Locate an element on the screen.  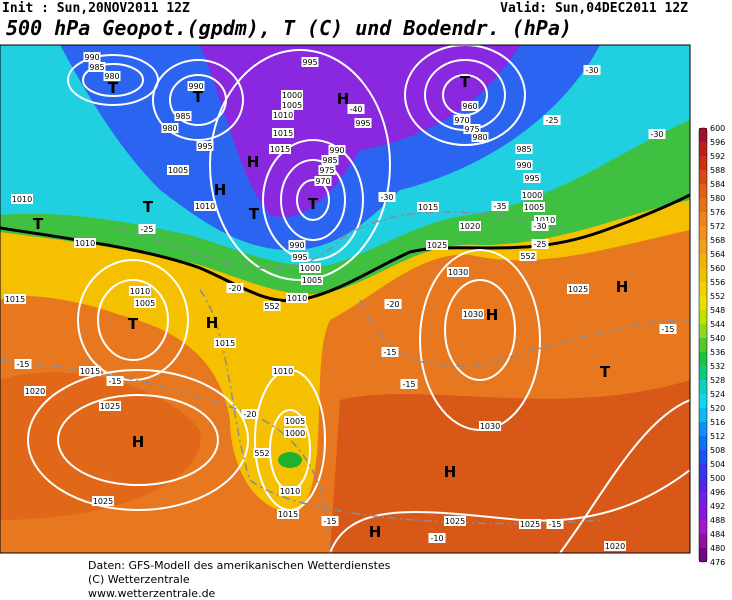
colorbar-label: 496 is located at coordinates (717, 492).